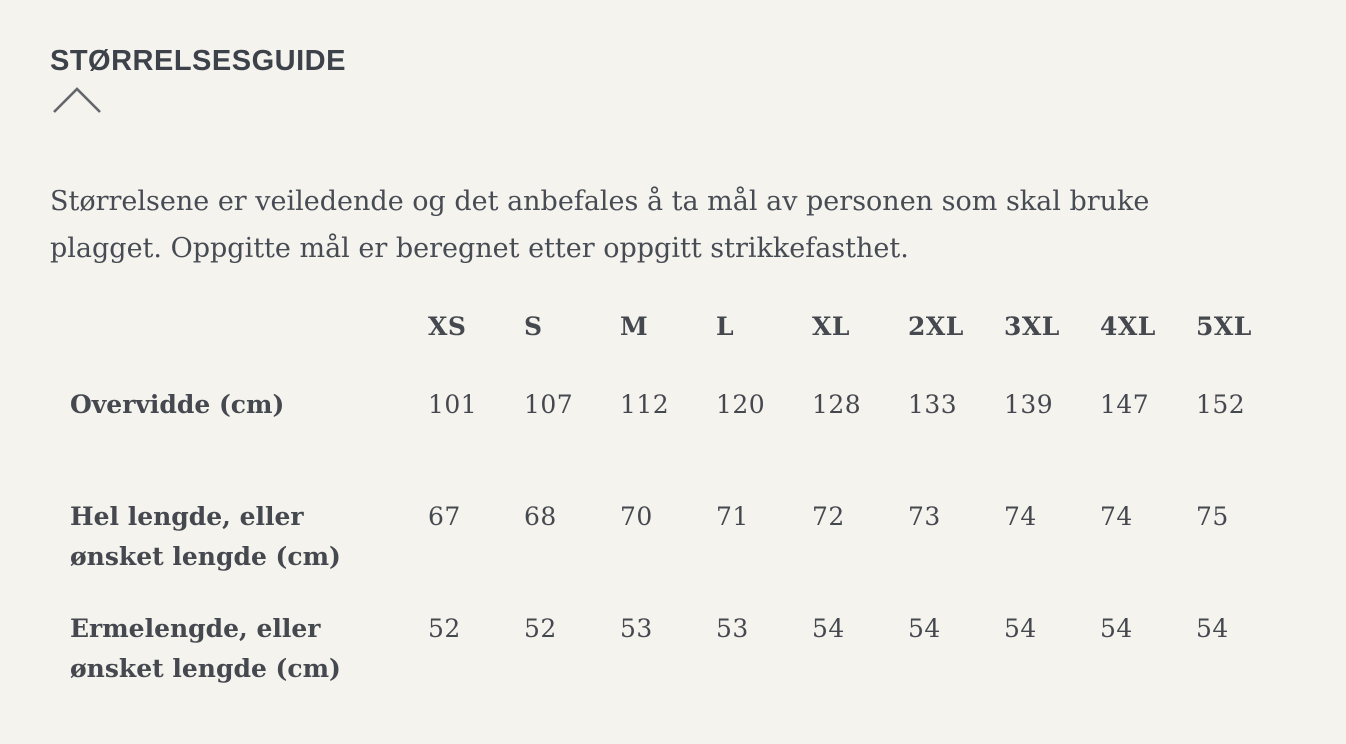 This screenshot has height=744, width=1346. I want to click on size-column-header: 3XL, so click(1032, 326).